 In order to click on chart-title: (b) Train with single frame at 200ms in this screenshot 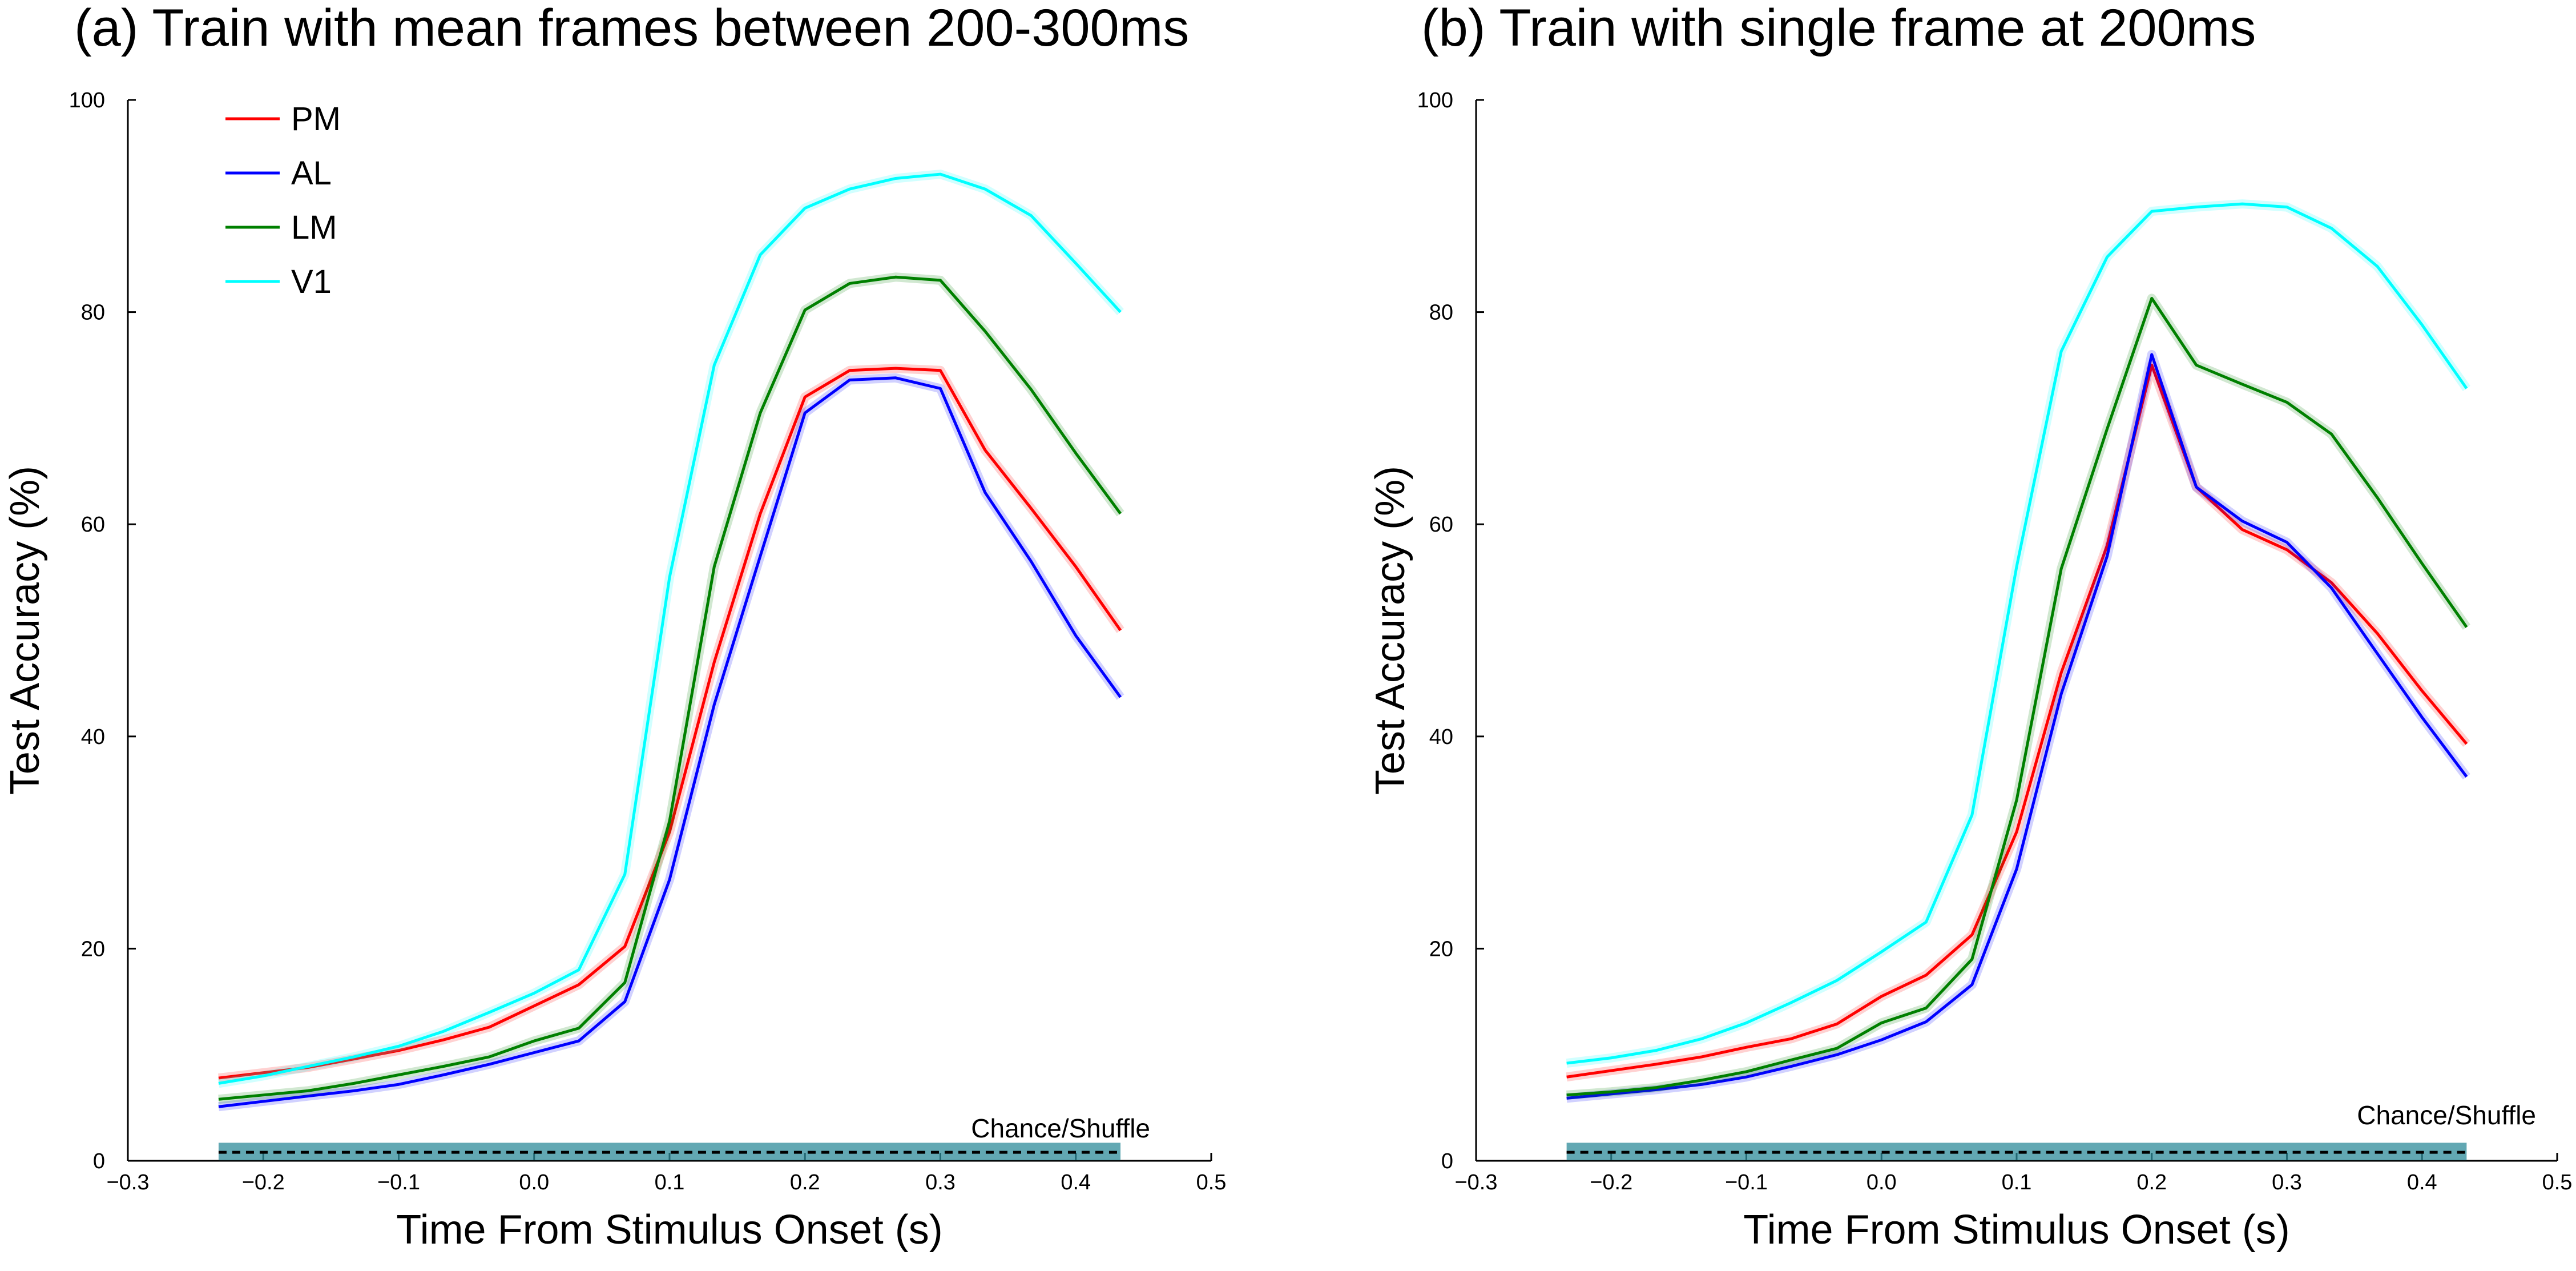, I will do `click(1839, 28)`.